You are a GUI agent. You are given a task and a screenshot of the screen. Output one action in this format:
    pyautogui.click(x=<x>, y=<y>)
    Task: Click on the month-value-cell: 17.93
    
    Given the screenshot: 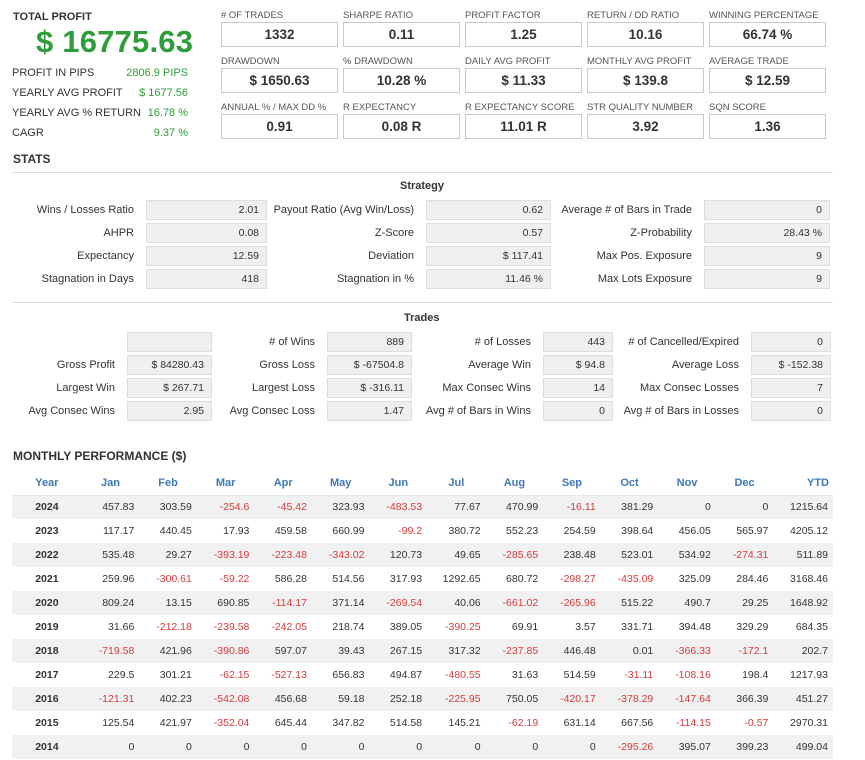 What is the action you would take?
    pyautogui.click(x=225, y=531)
    